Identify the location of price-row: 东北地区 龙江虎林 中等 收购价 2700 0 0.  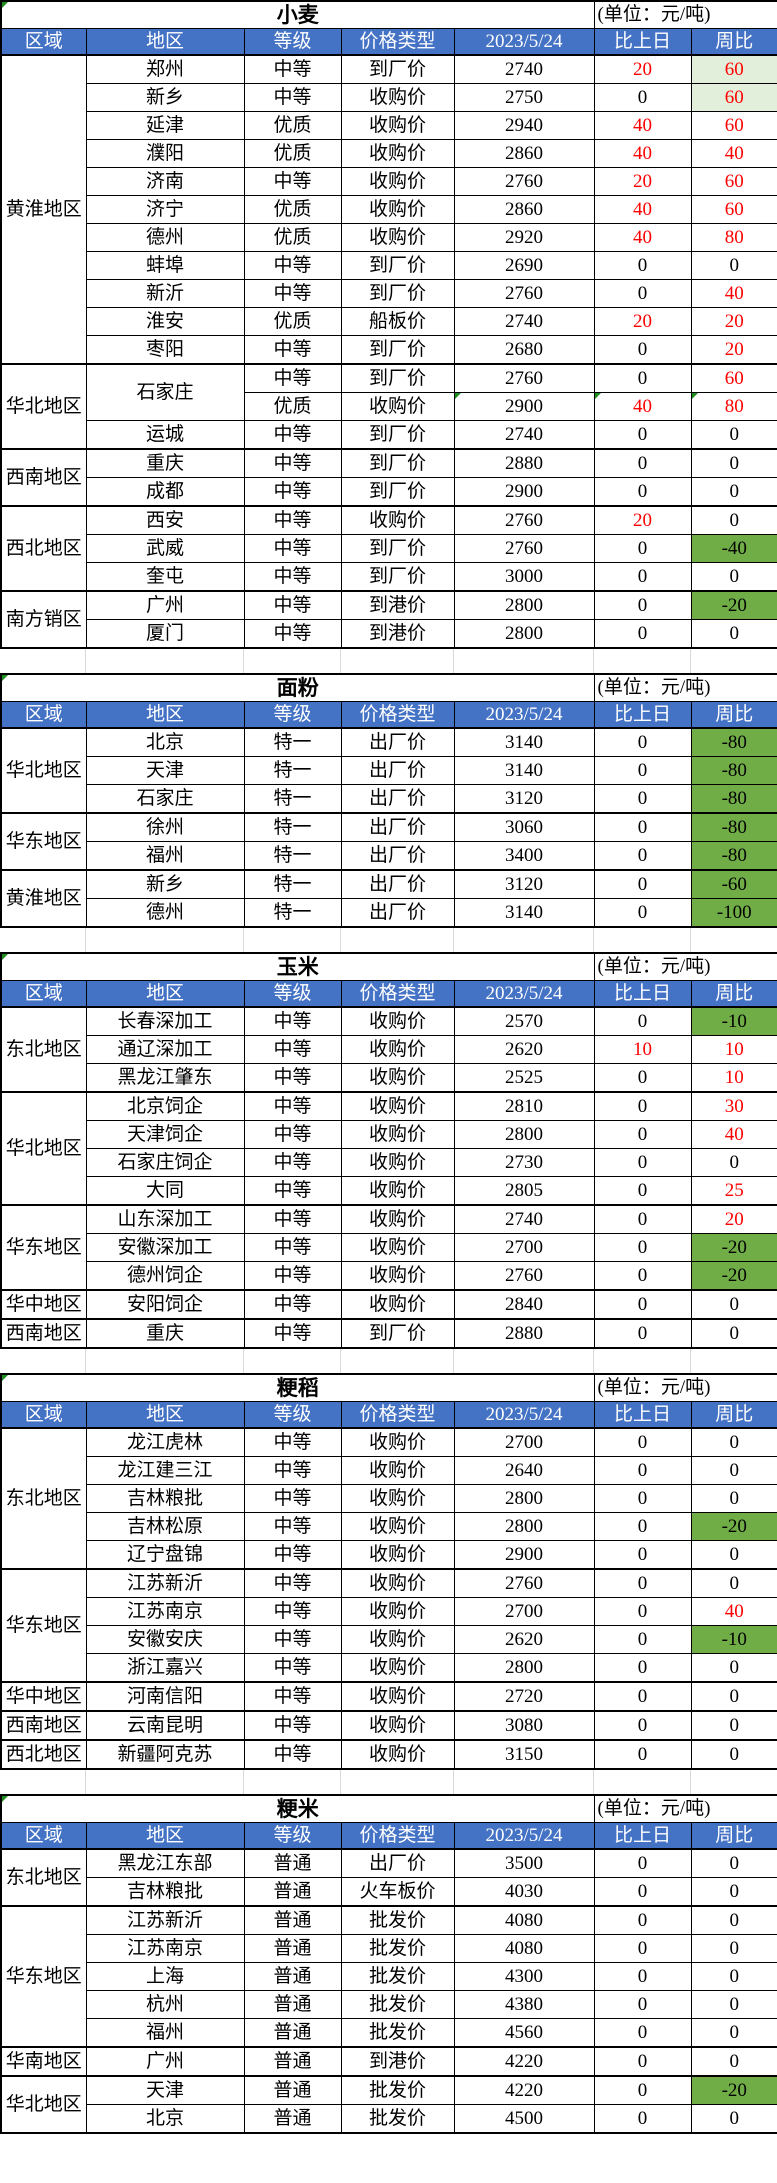
(388, 1498).